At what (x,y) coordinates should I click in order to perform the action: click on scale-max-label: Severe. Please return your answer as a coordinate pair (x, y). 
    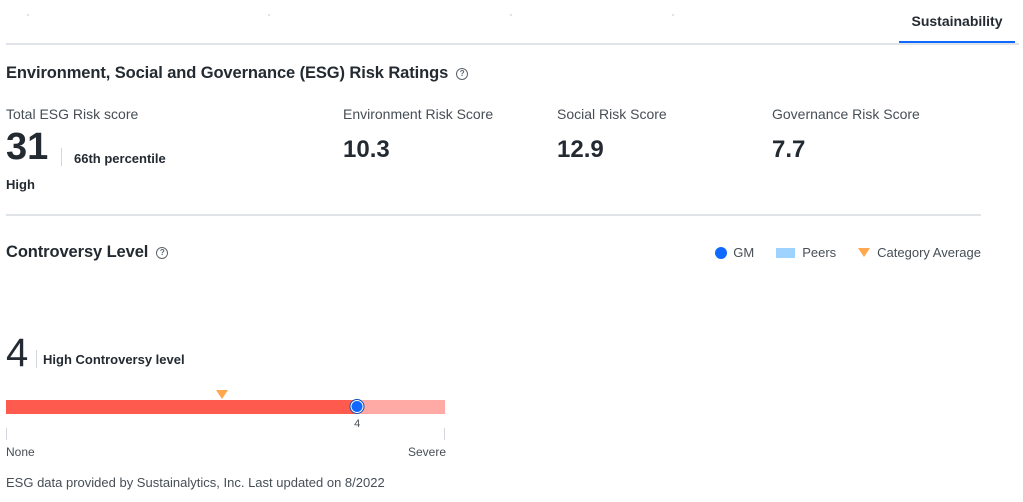
    Looking at the image, I should click on (427, 452).